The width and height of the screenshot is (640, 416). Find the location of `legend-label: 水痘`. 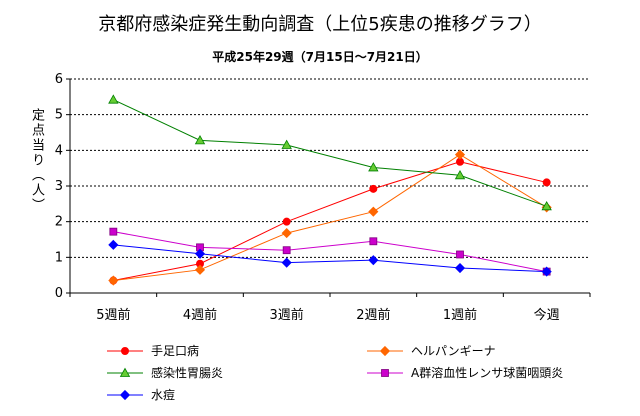

legend-label: 水痘 is located at coordinates (163, 395).